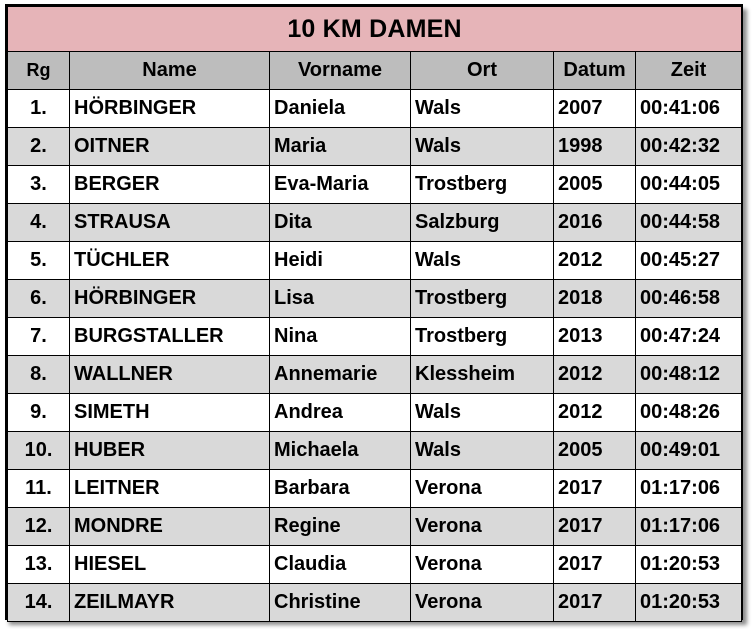 Image resolution: width=752 pixels, height=629 pixels. What do you see at coordinates (482, 374) in the screenshot?
I see `cell-place: Klessheim` at bounding box center [482, 374].